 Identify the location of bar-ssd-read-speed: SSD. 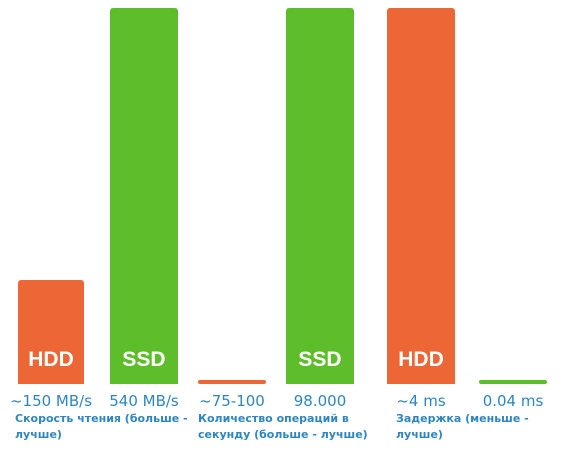
(144, 196).